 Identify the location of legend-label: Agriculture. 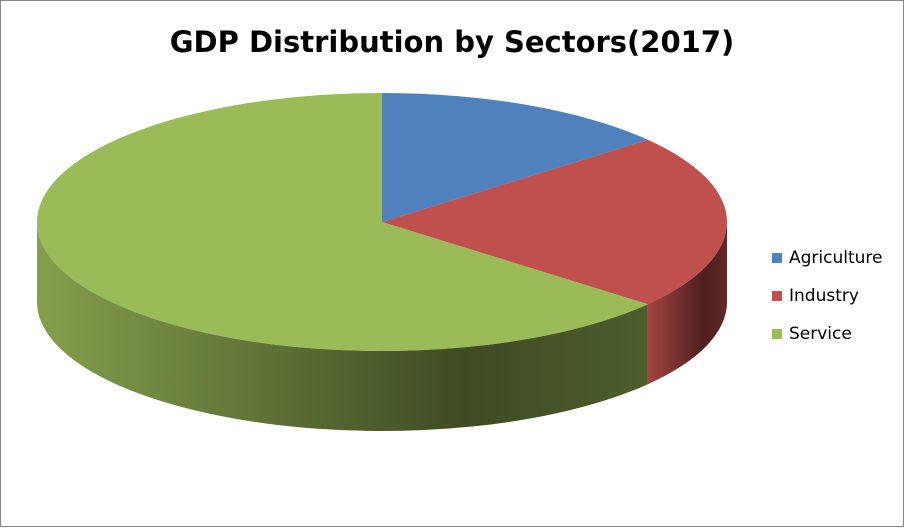
(836, 258).